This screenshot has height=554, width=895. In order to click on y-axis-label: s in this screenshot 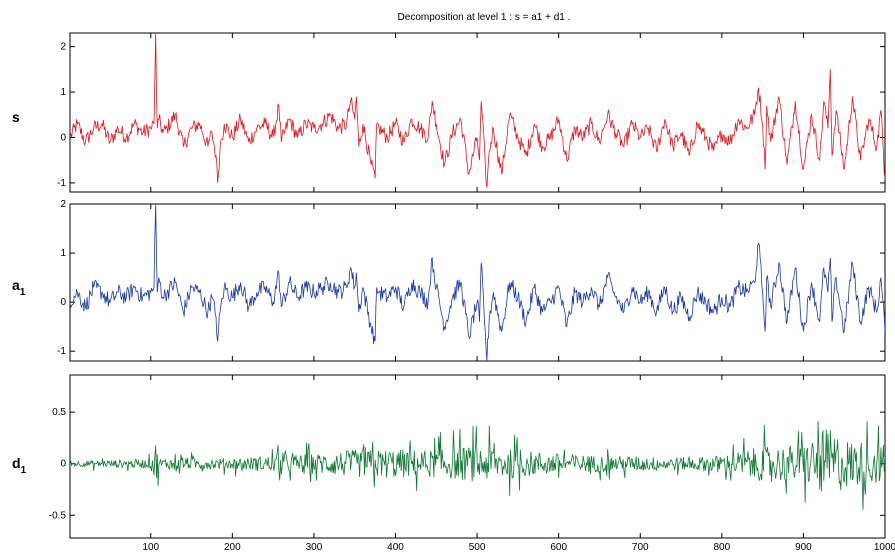, I will do `click(16, 117)`.